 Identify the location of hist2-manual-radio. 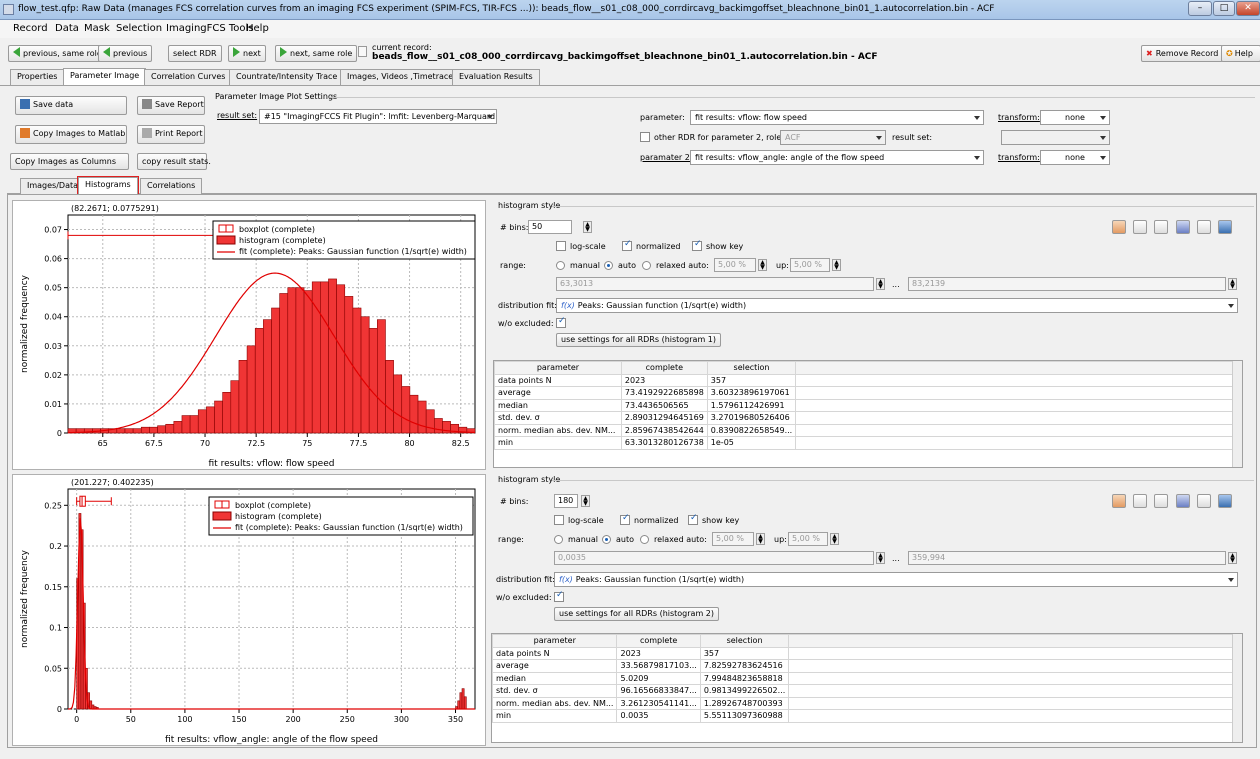
(558, 539).